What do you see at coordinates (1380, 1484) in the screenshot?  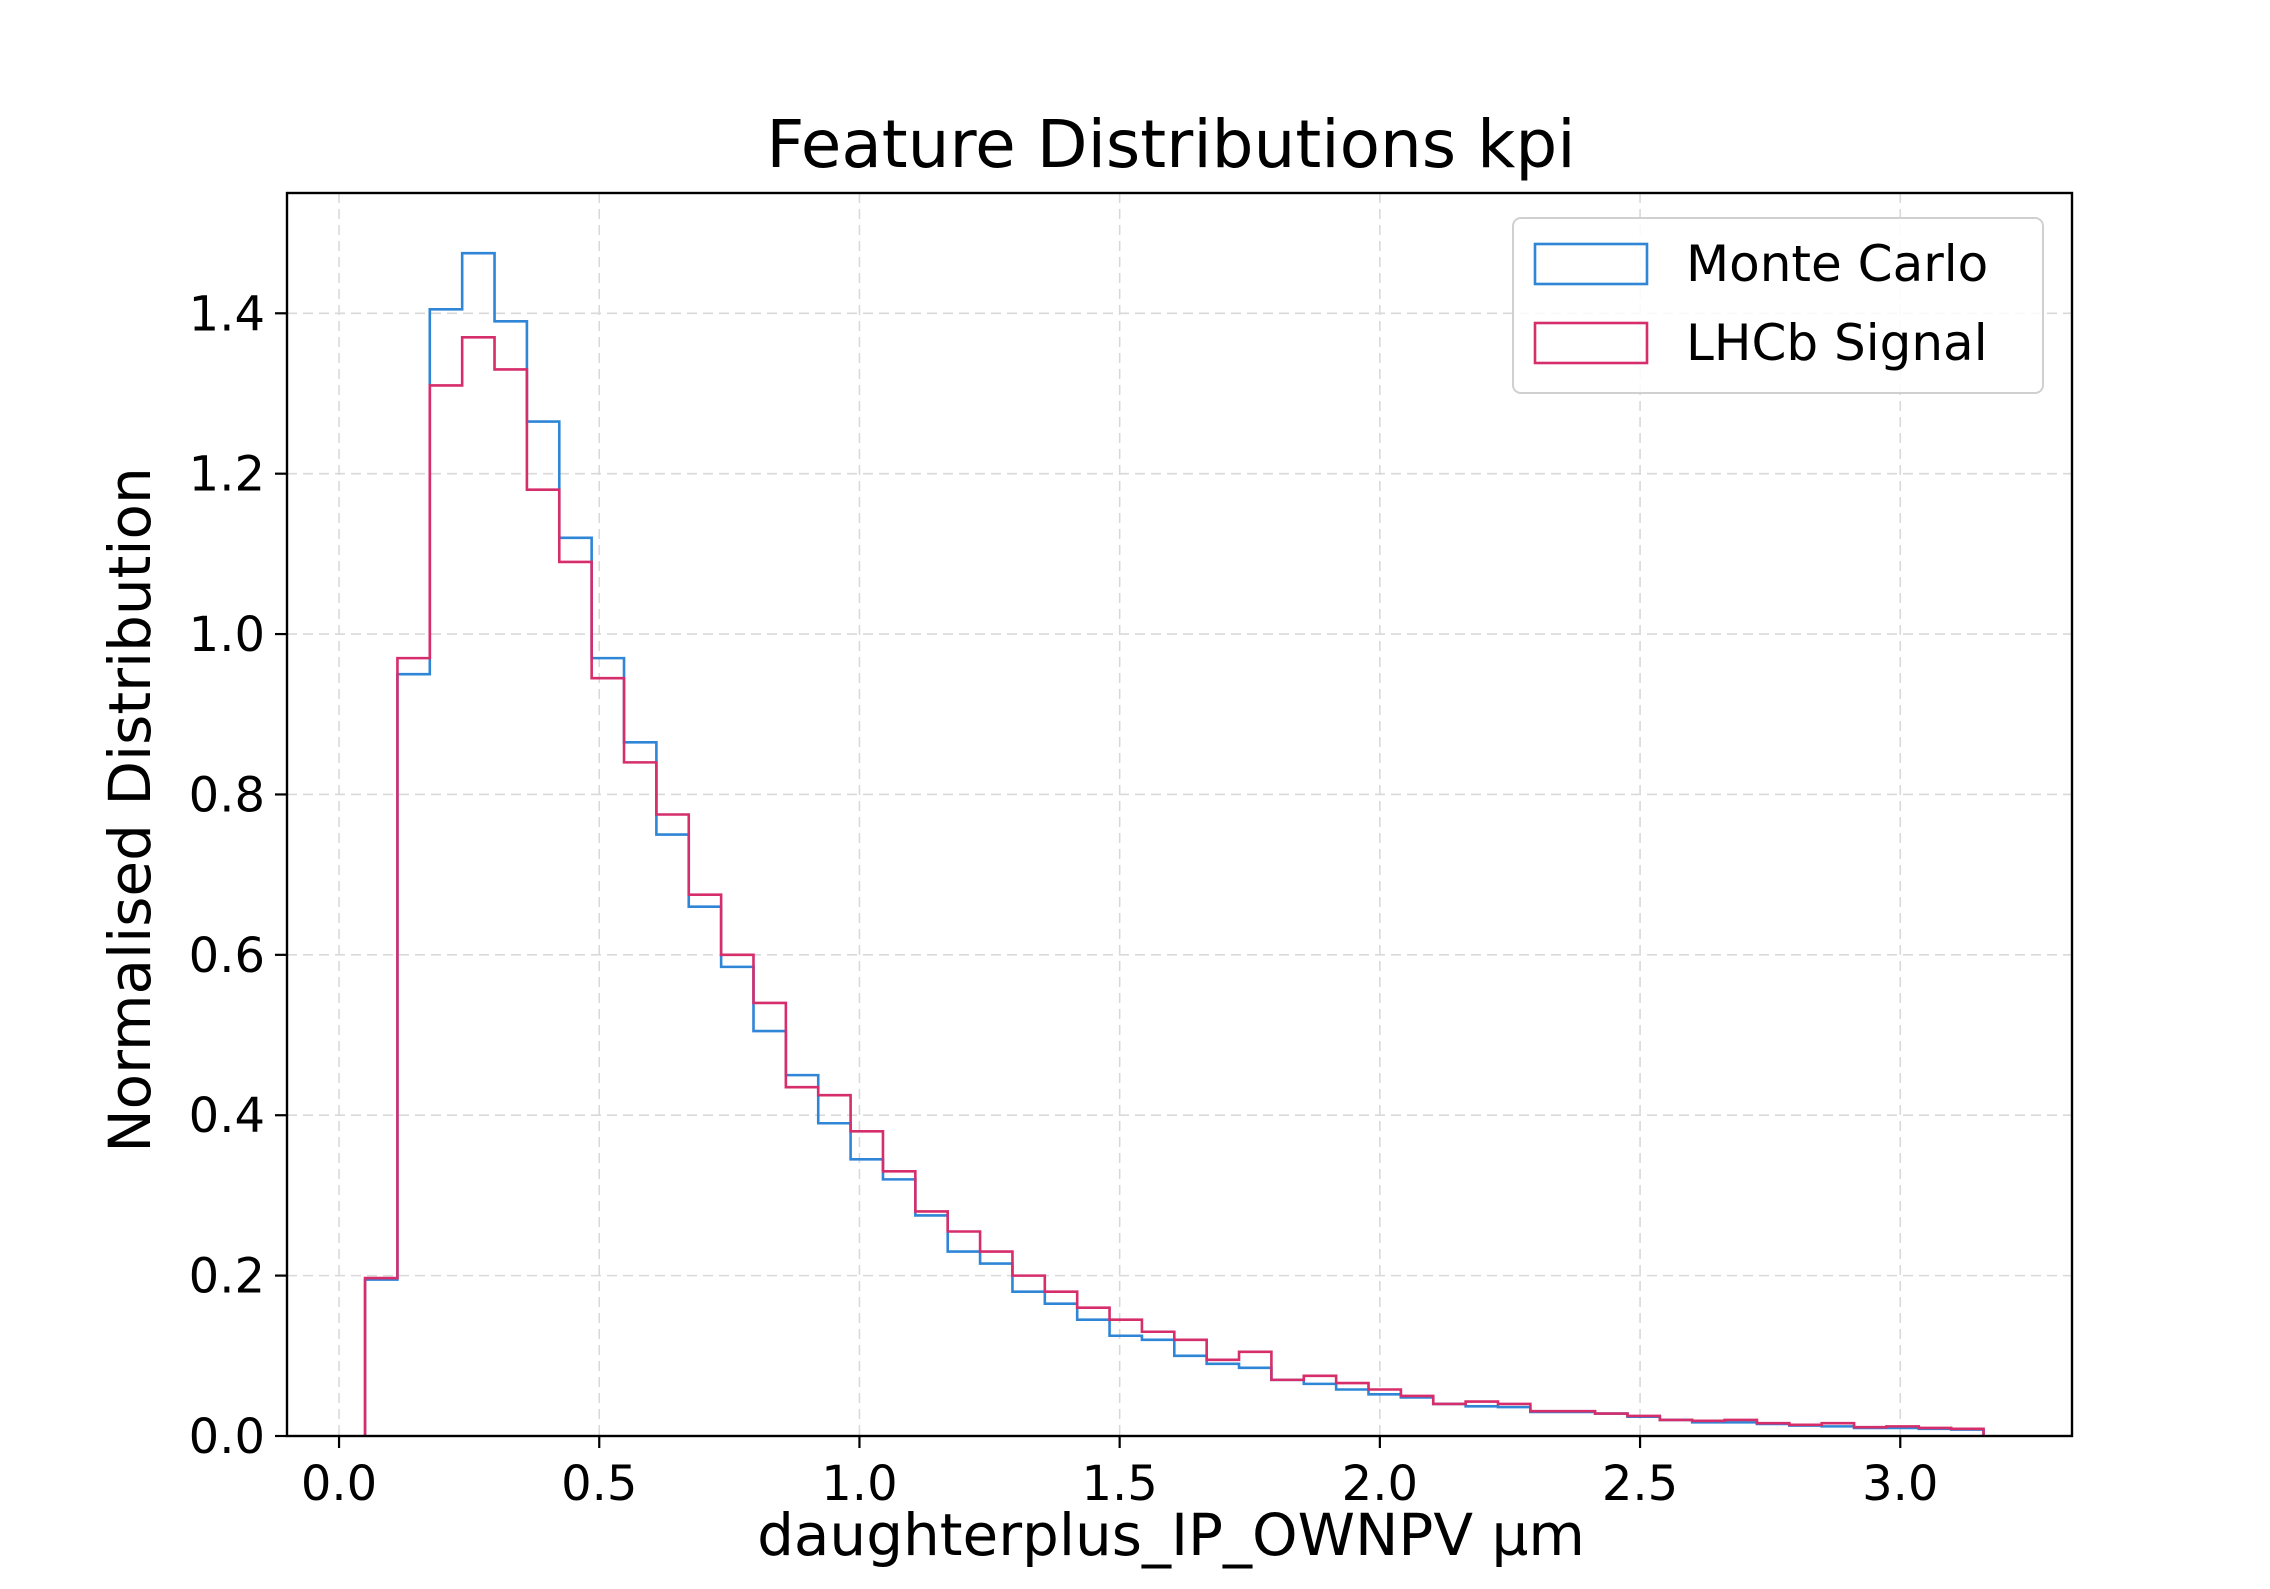 I see `x-tick-label: 2.0` at bounding box center [1380, 1484].